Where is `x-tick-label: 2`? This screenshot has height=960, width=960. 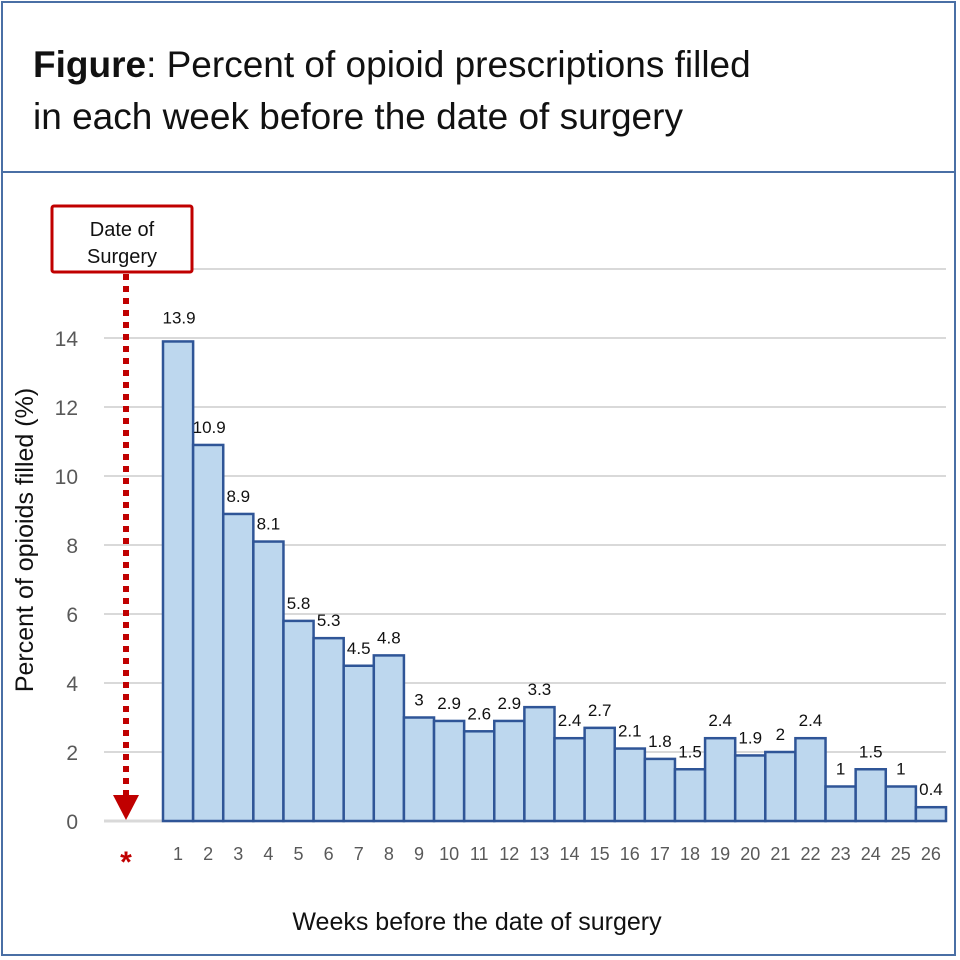 x-tick-label: 2 is located at coordinates (208, 854).